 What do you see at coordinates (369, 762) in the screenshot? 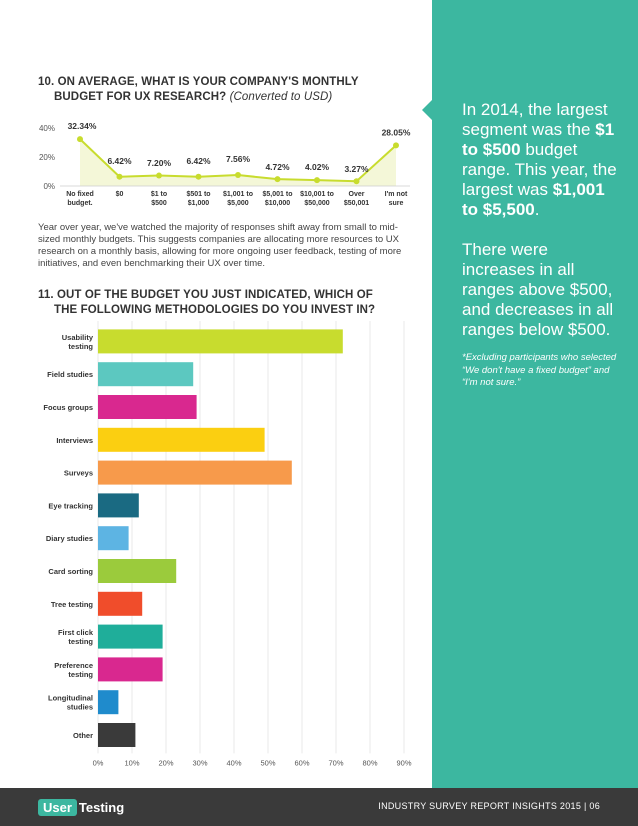
I see `x-tick-label: 80%` at bounding box center [369, 762].